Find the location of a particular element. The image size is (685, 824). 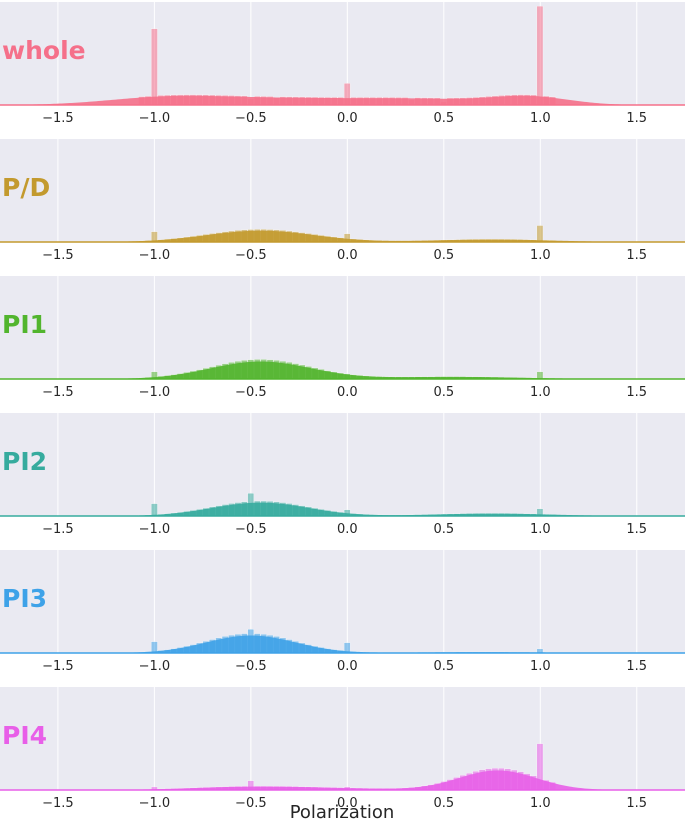

series-label: PI1 is located at coordinates (24, 324).